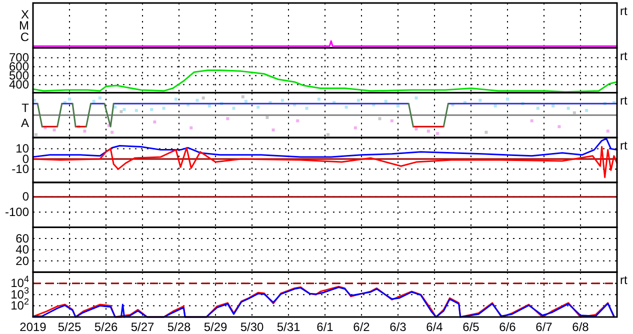  I want to click on x-tick-label: 5/31, so click(288, 327).